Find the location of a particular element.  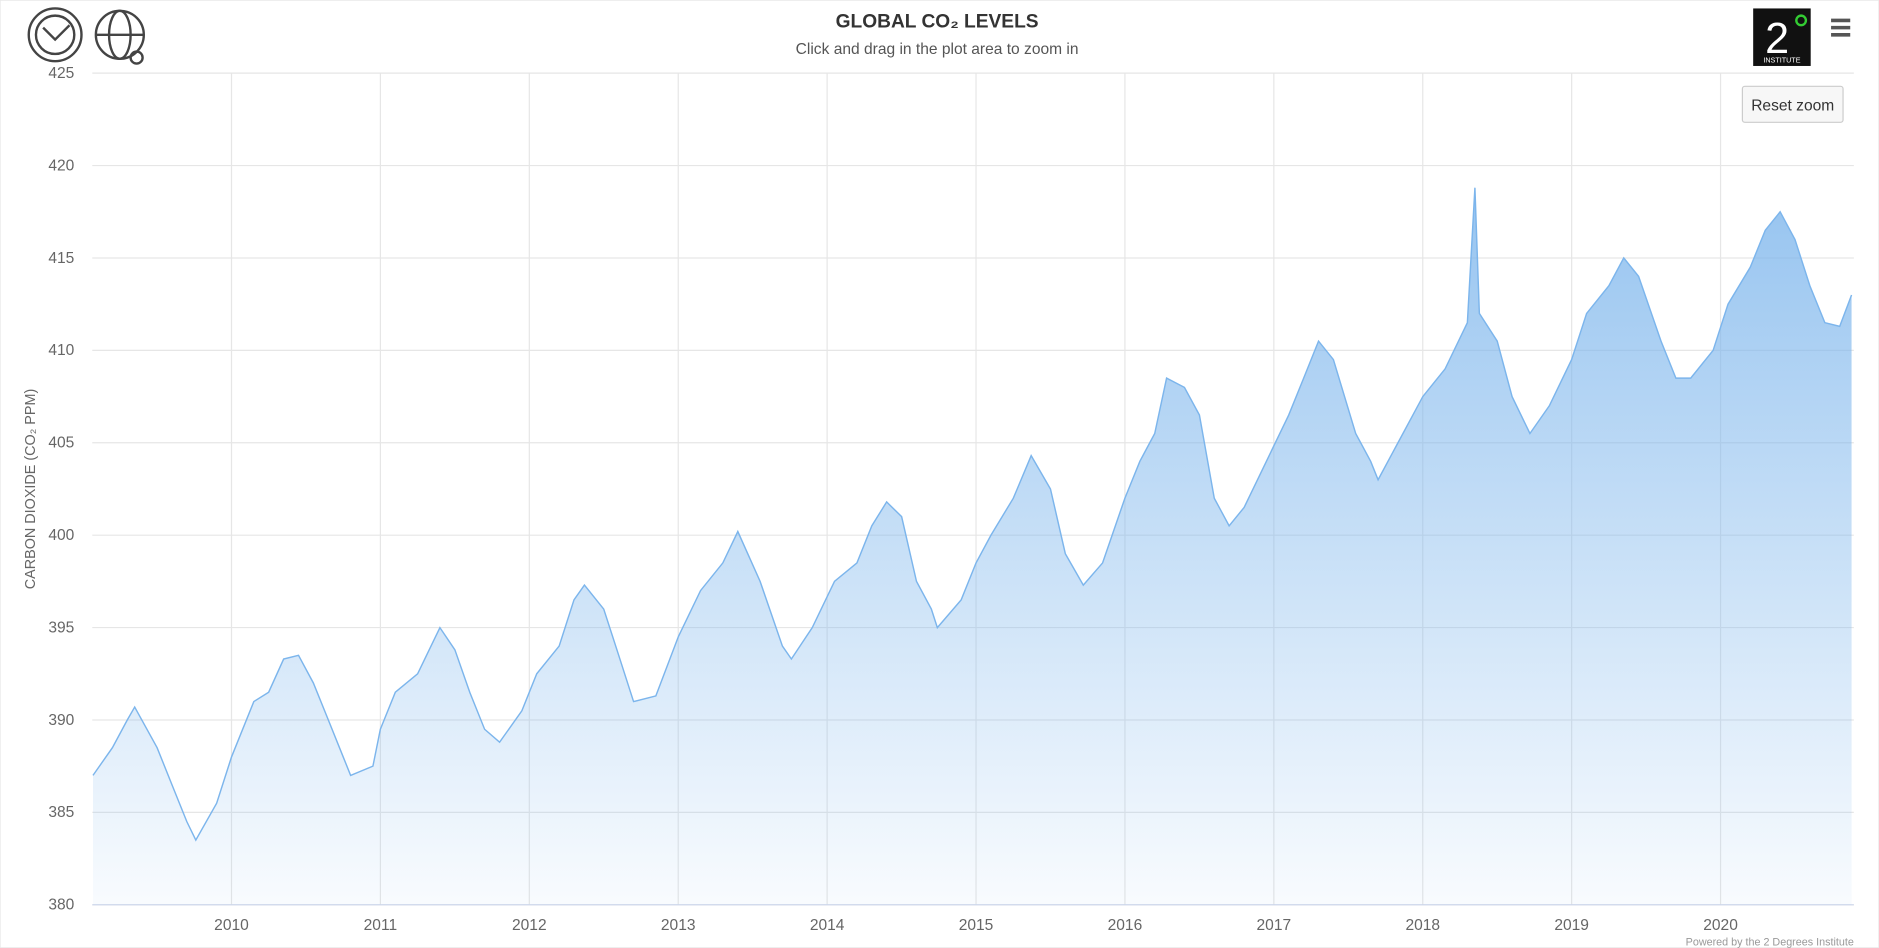

y-tick-label: 400 is located at coordinates (61, 535).